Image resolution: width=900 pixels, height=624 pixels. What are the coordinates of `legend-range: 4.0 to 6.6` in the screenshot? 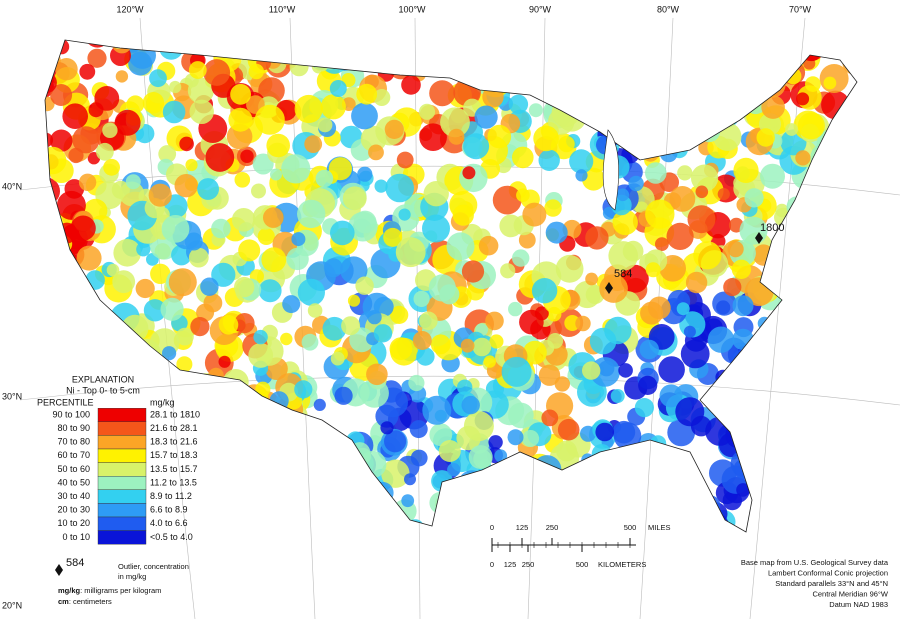 It's located at (169, 523).